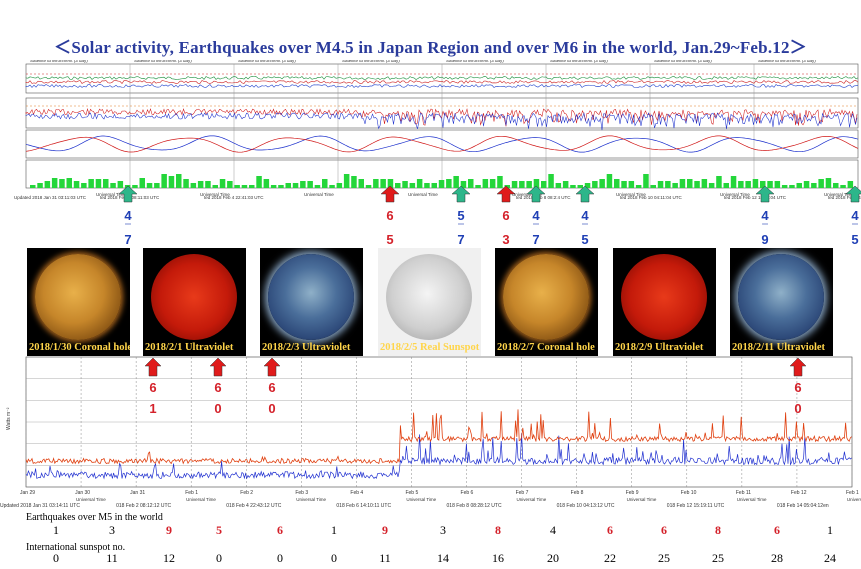 Image resolution: width=861 pixels, height=569 pixels. I want to click on world-arrow-magnitude: 1, so click(152, 408).